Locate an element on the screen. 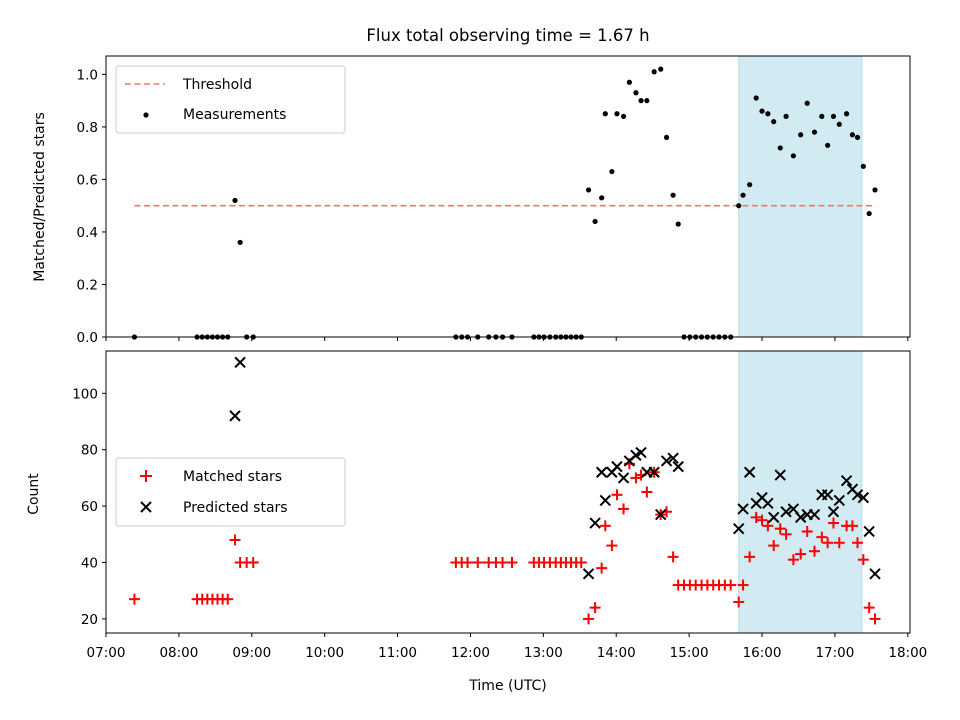 This screenshot has width=960, height=720. bottom-y-axis-label: Count is located at coordinates (34, 494).